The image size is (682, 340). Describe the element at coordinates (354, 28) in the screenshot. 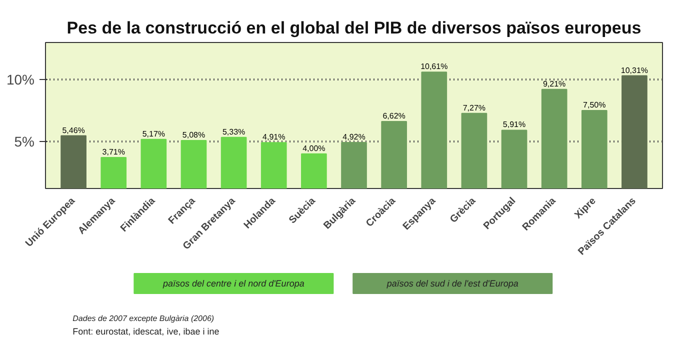

I see `chart-title: Pes de la construcció en el global del PIB de diversos països europeus` at that location.